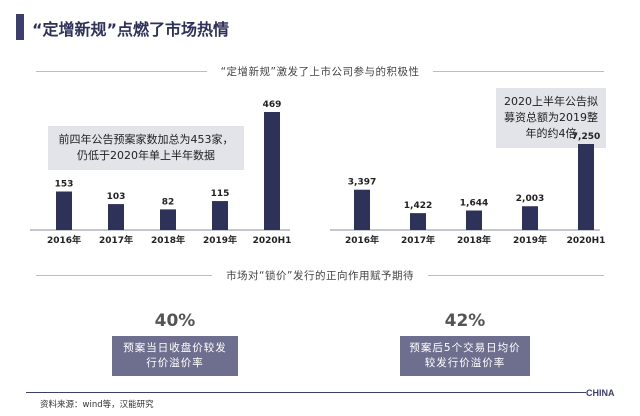  I want to click on stat-value-close-premium: 40%, so click(175, 321).